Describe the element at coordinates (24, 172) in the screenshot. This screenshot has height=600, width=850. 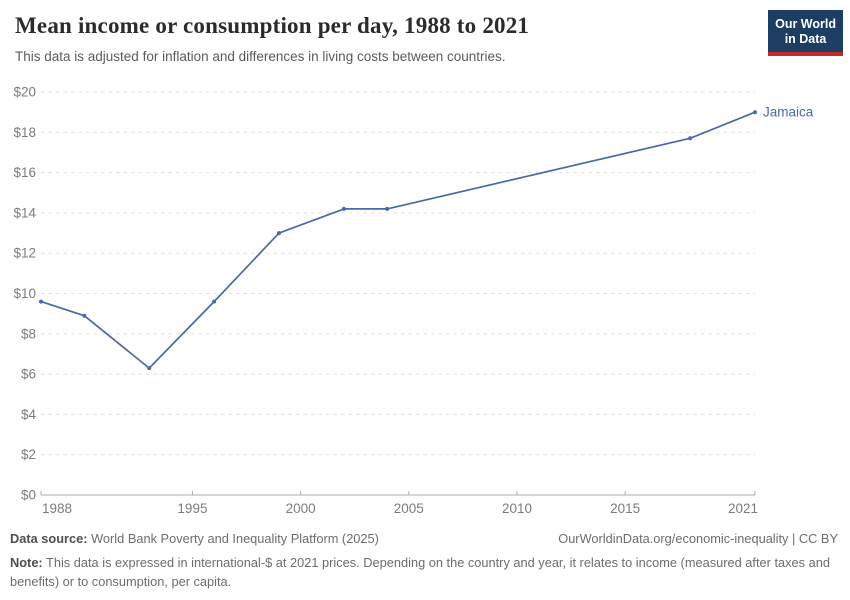
I see `y-axis-tick-label: $16` at that location.